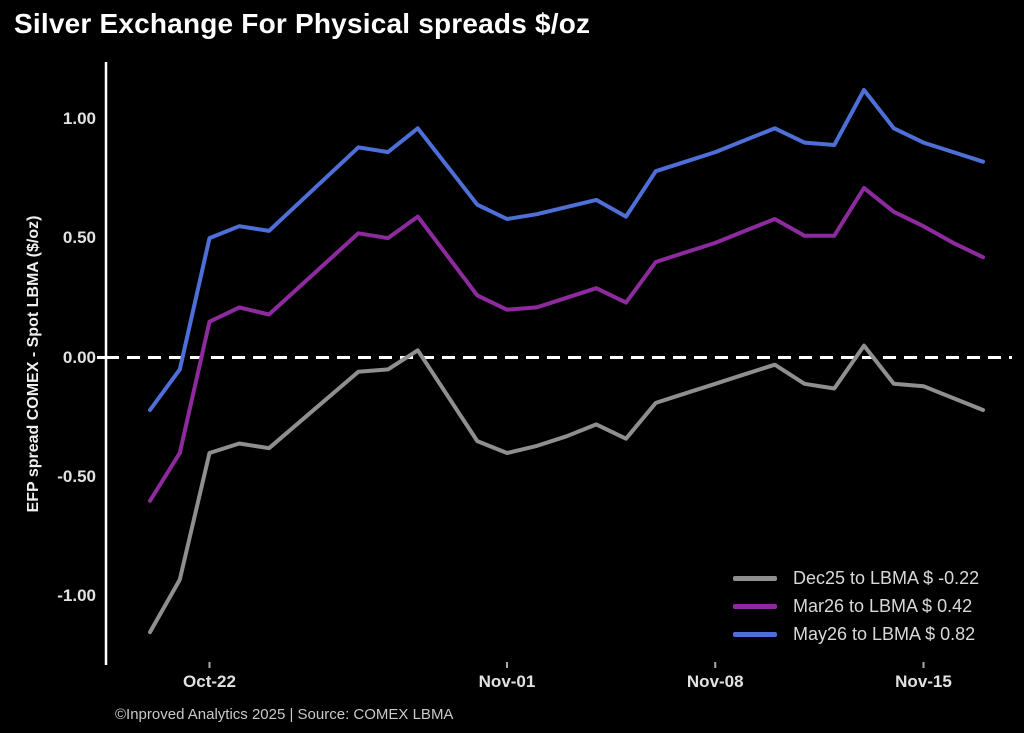  Describe the element at coordinates (886, 577) in the screenshot. I see `legend-label-dec25: Dec25 to LBMA $ -0.22` at that location.